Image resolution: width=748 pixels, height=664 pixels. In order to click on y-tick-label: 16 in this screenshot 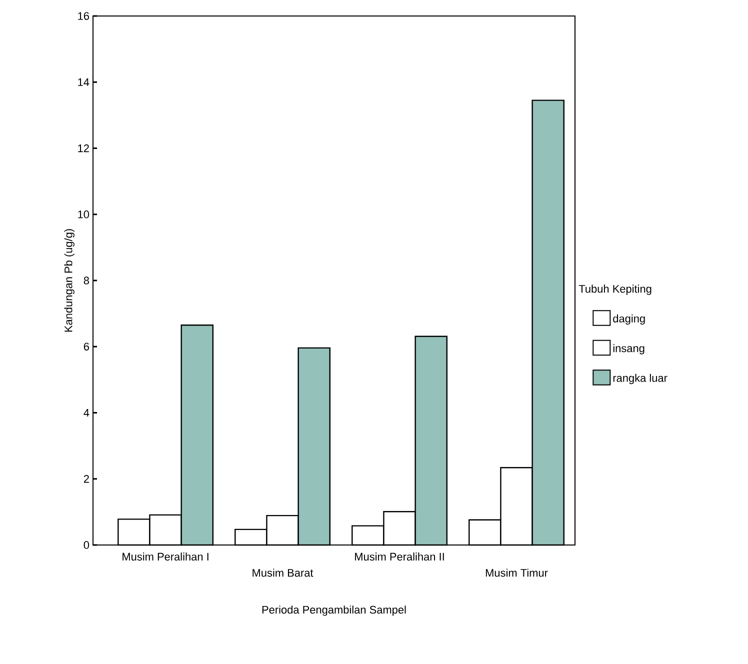, I will do `click(83, 16)`.